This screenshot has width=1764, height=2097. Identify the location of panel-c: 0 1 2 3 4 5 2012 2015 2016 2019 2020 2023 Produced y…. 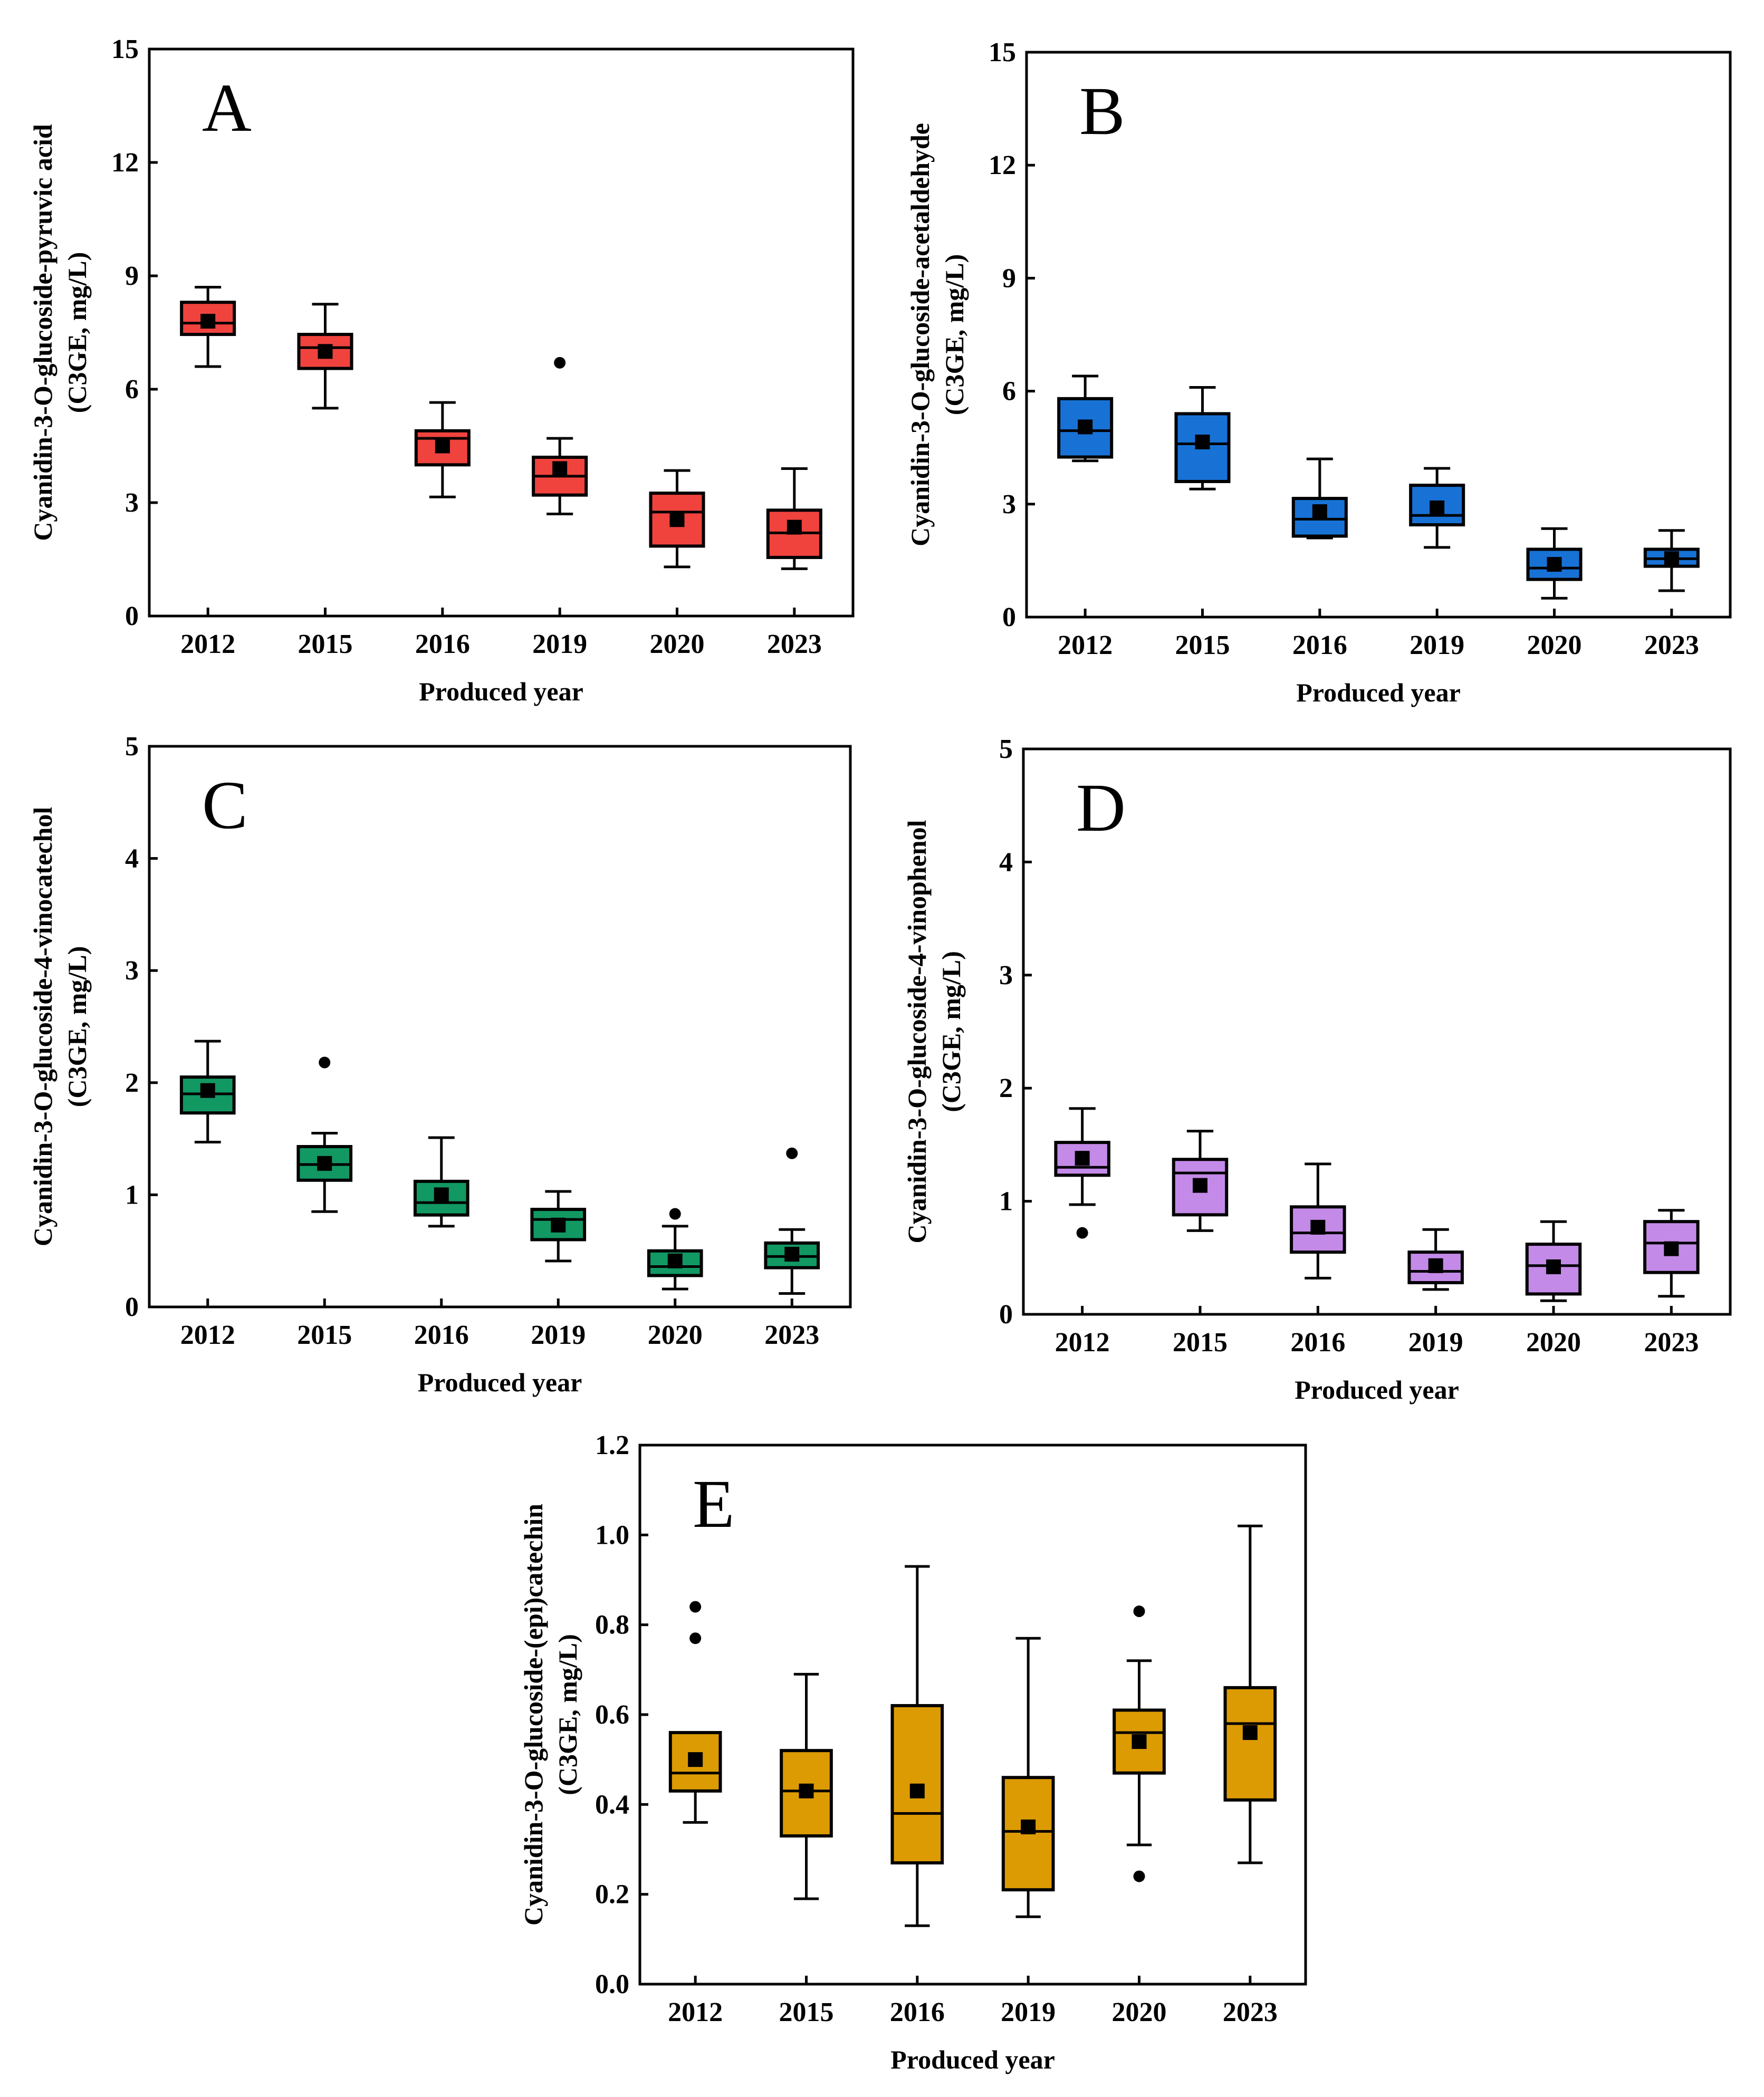
(440, 1064).